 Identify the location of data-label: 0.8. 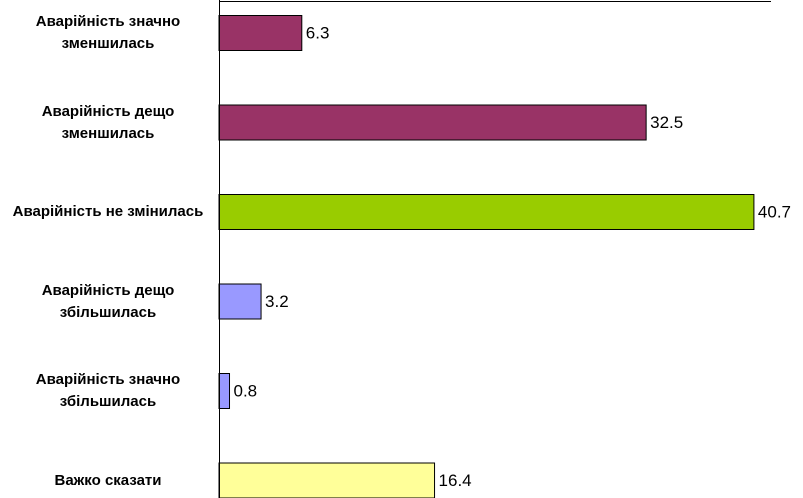
(246, 390).